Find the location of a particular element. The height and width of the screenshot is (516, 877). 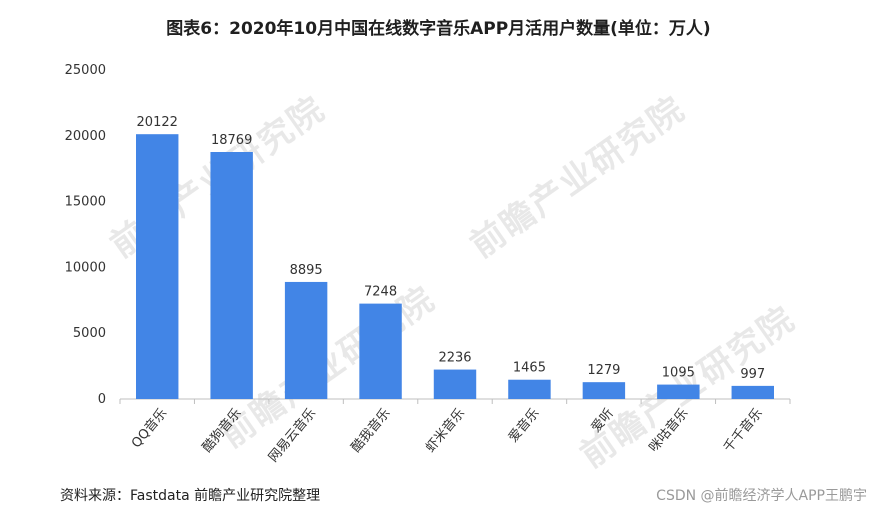

x-tick-label: 爱音乐 is located at coordinates (523, 425).